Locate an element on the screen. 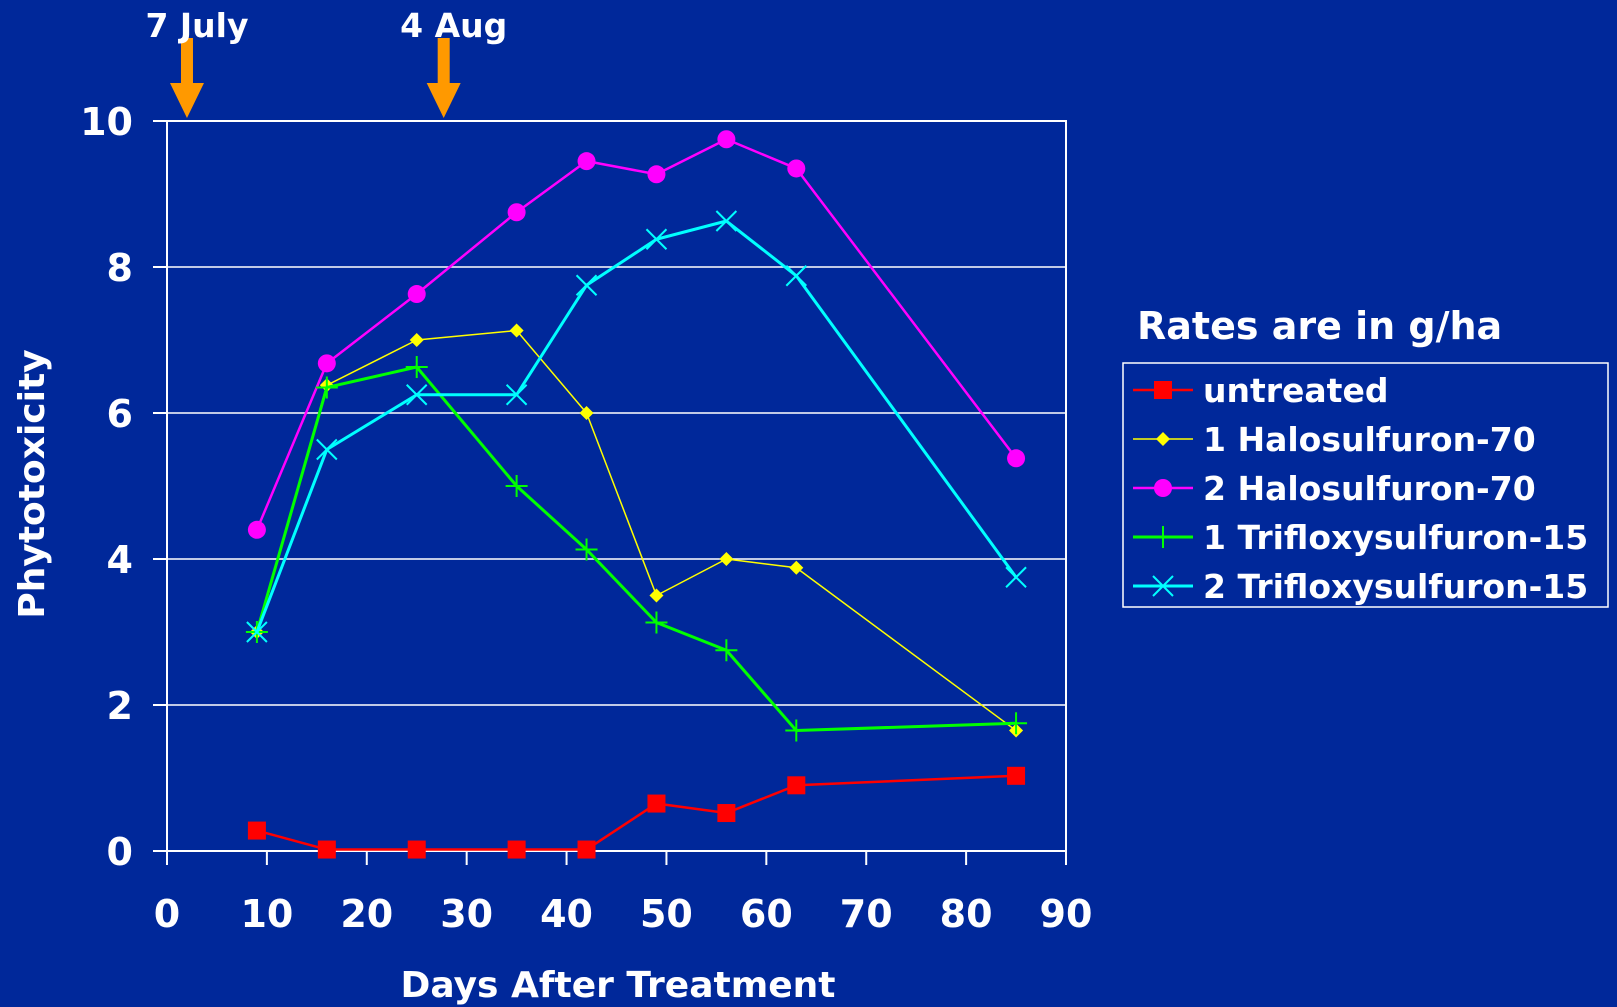 This screenshot has width=1617, height=1007. legend-entry: untreated is located at coordinates (1260, 390).